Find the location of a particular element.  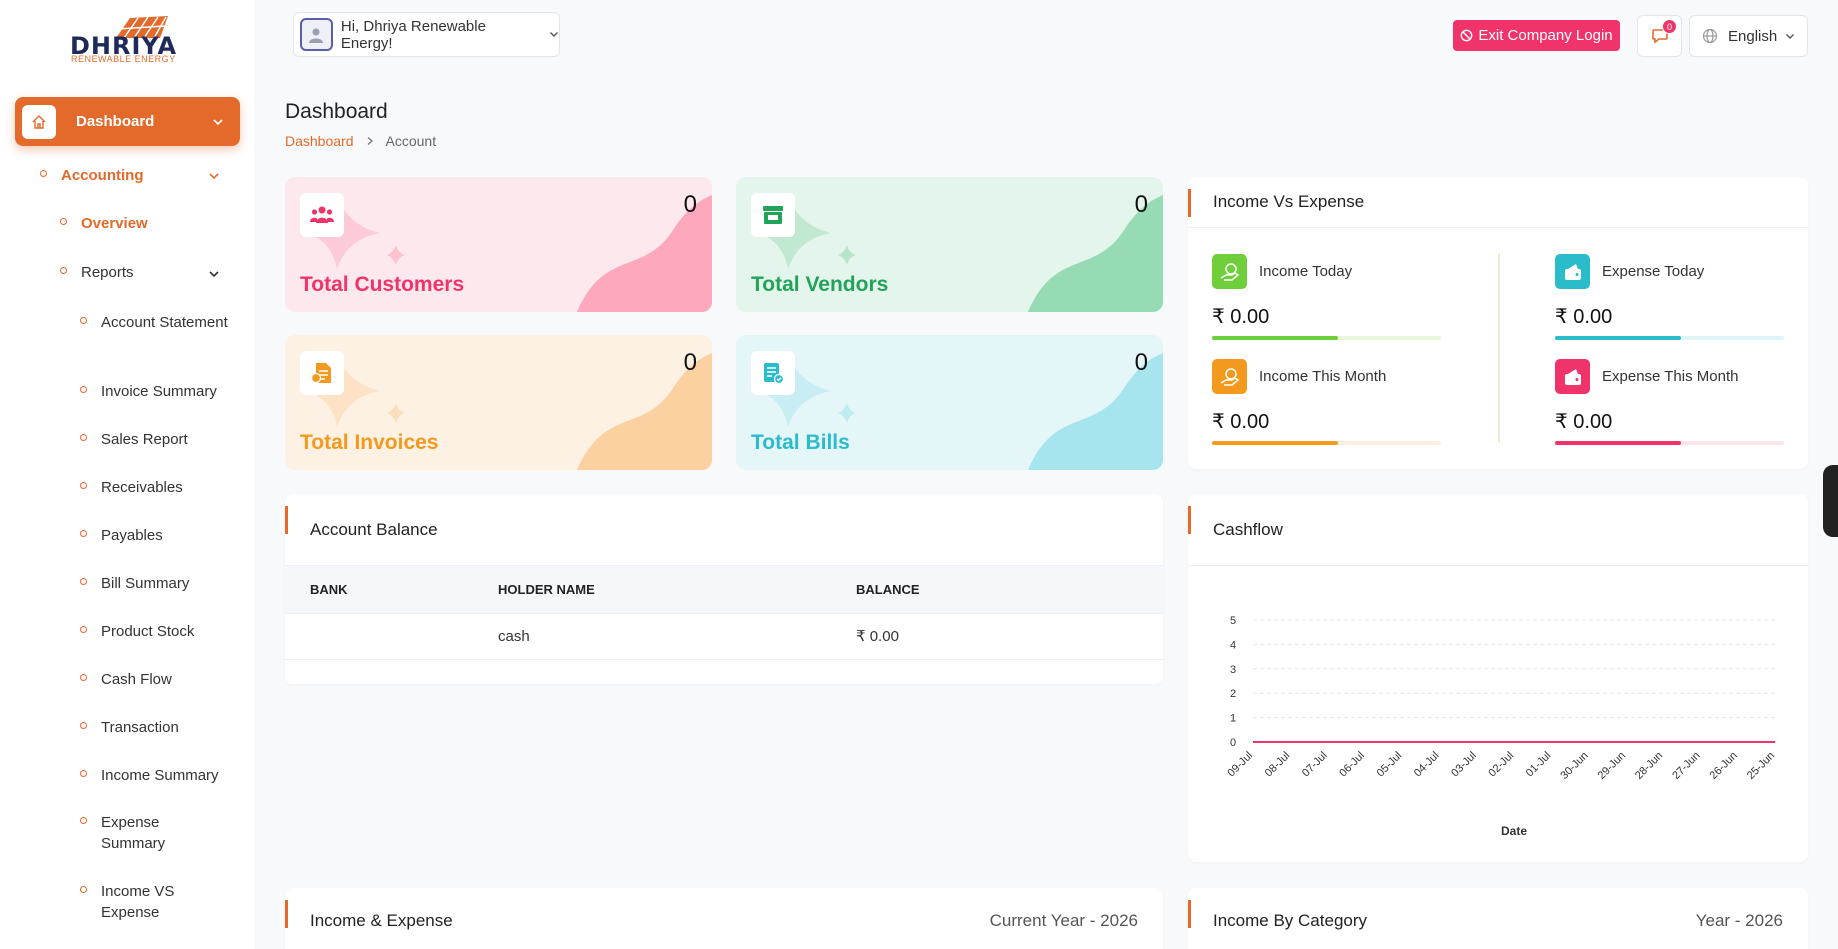

stat-label: Total Customers is located at coordinates (382, 284).